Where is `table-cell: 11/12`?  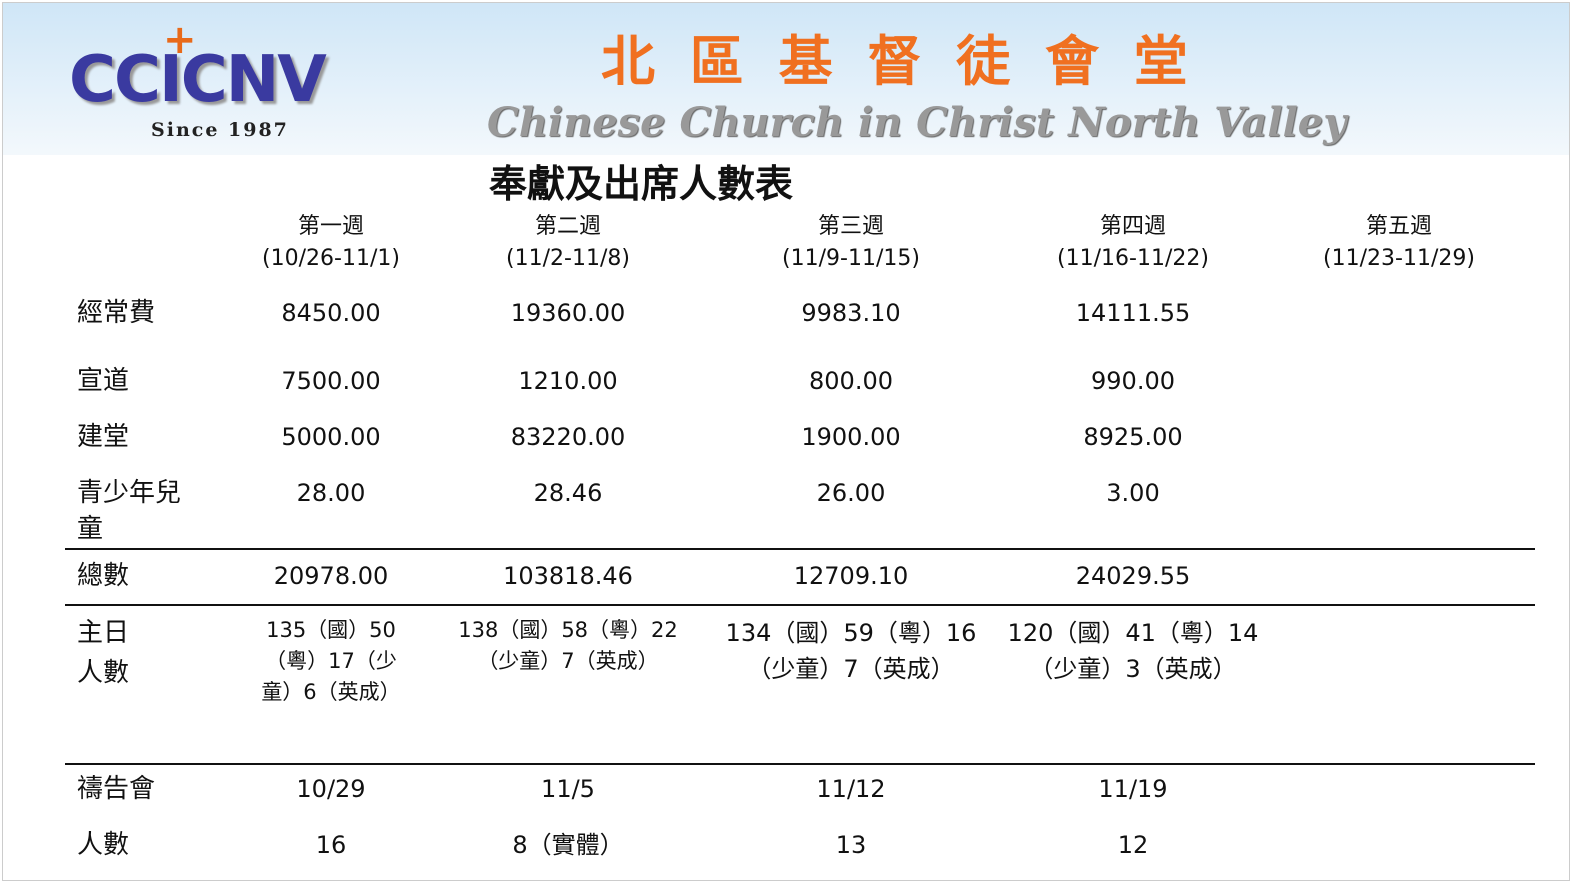
table-cell: 11/12 is located at coordinates (851, 789).